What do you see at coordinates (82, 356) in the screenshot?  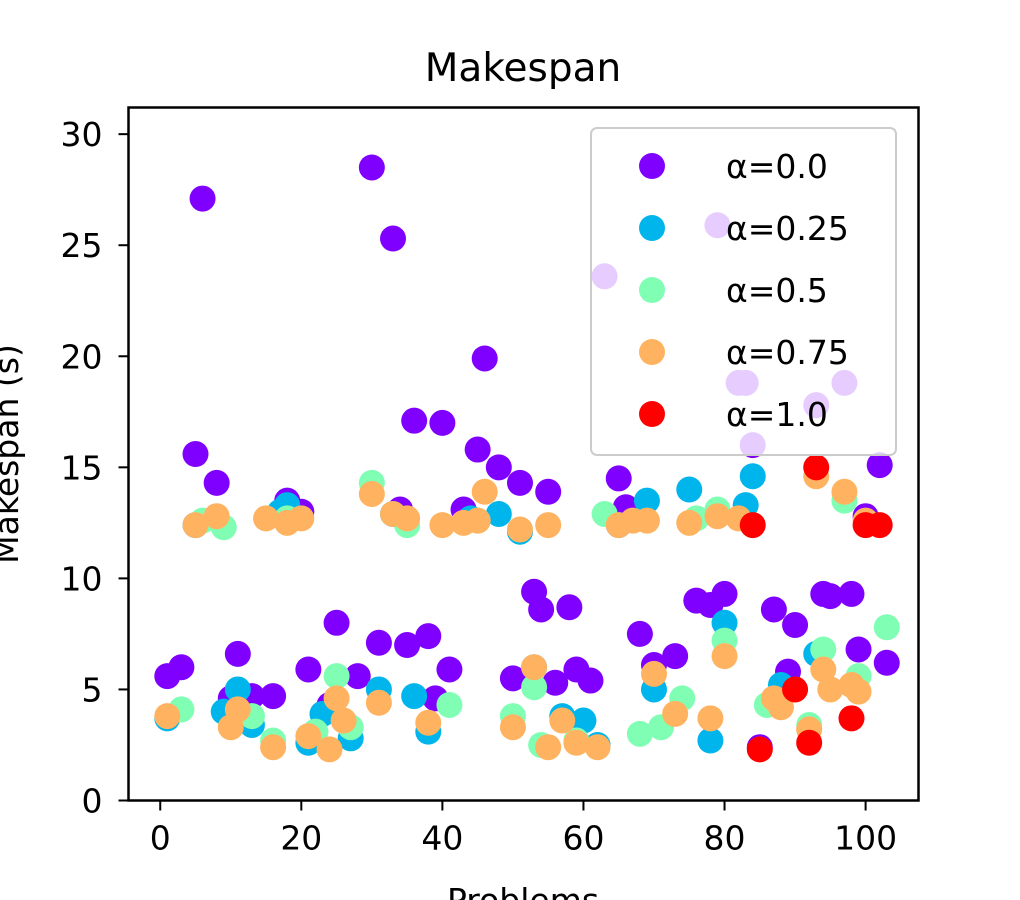 I see `y-tick-label-4: 20` at bounding box center [82, 356].